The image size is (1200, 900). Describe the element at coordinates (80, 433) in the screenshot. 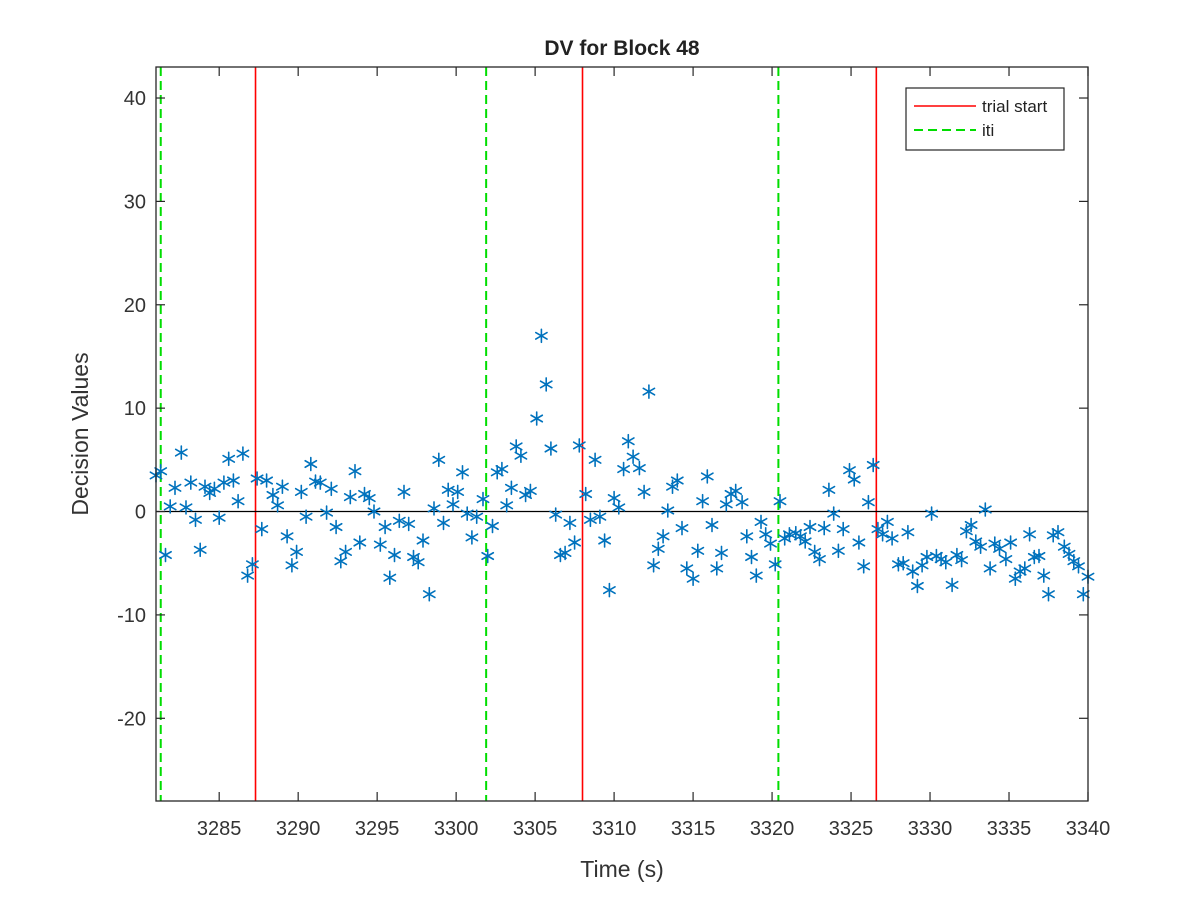

I see `y-axis-label: Decision Values` at that location.